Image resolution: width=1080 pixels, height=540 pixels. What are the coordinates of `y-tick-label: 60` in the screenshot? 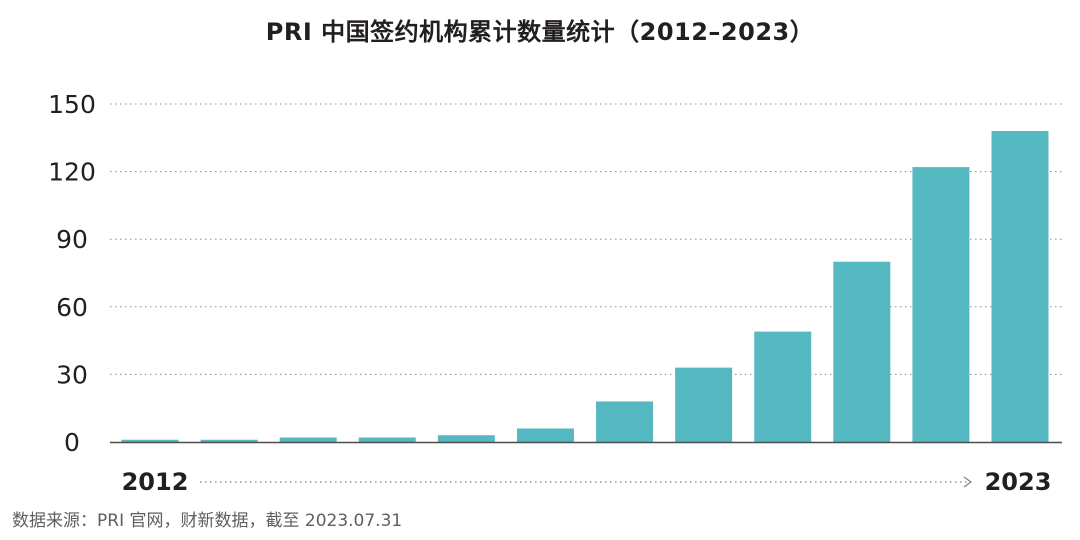 It's located at (72, 307).